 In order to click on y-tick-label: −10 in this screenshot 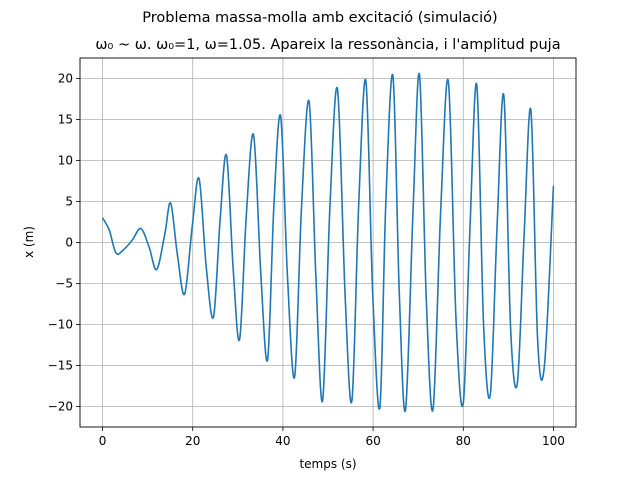, I will do `click(60, 325)`.